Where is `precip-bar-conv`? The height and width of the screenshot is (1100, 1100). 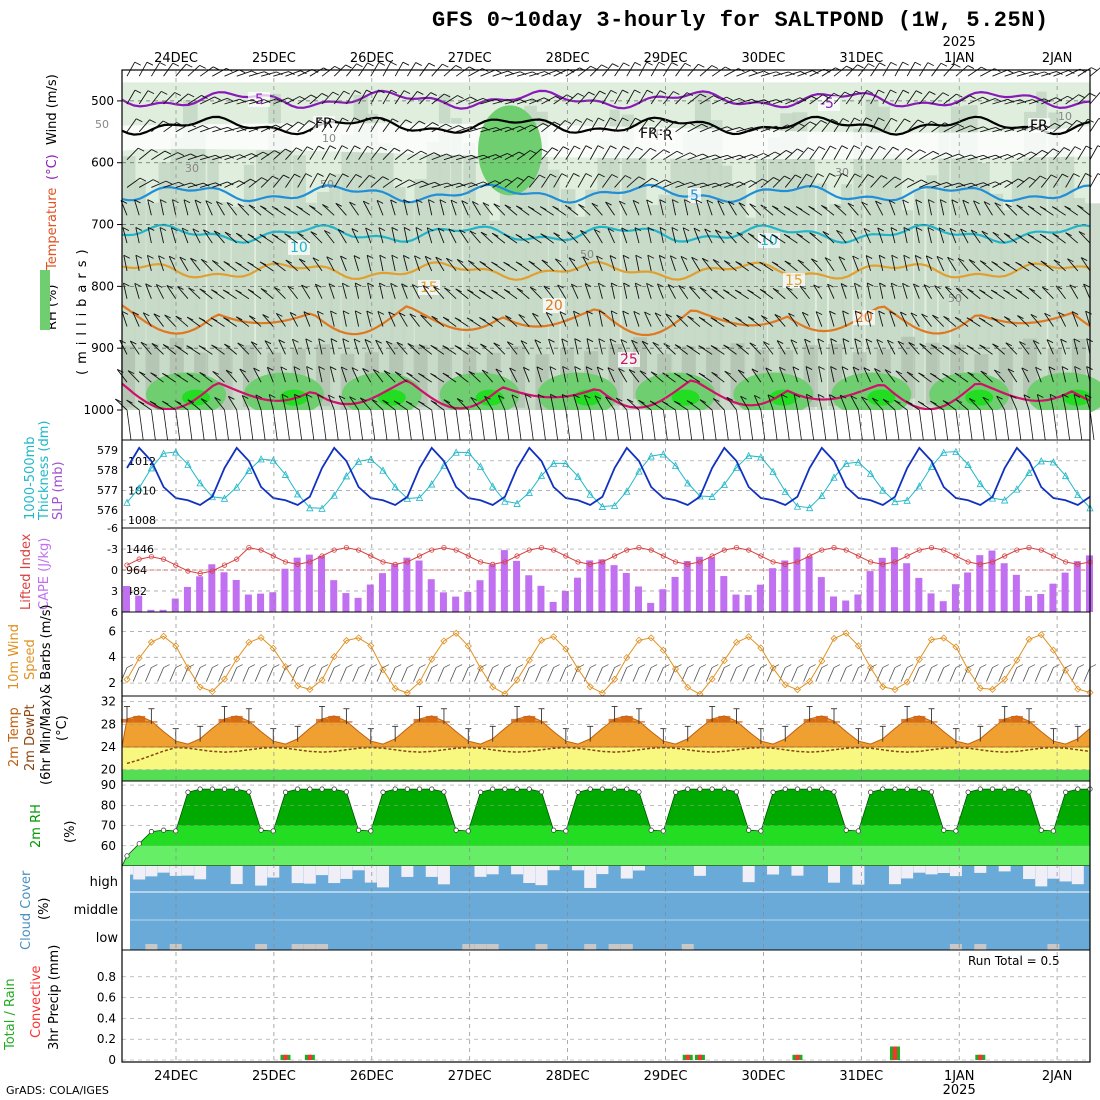
precip-bar-conv is located at coordinates (980, 1057).